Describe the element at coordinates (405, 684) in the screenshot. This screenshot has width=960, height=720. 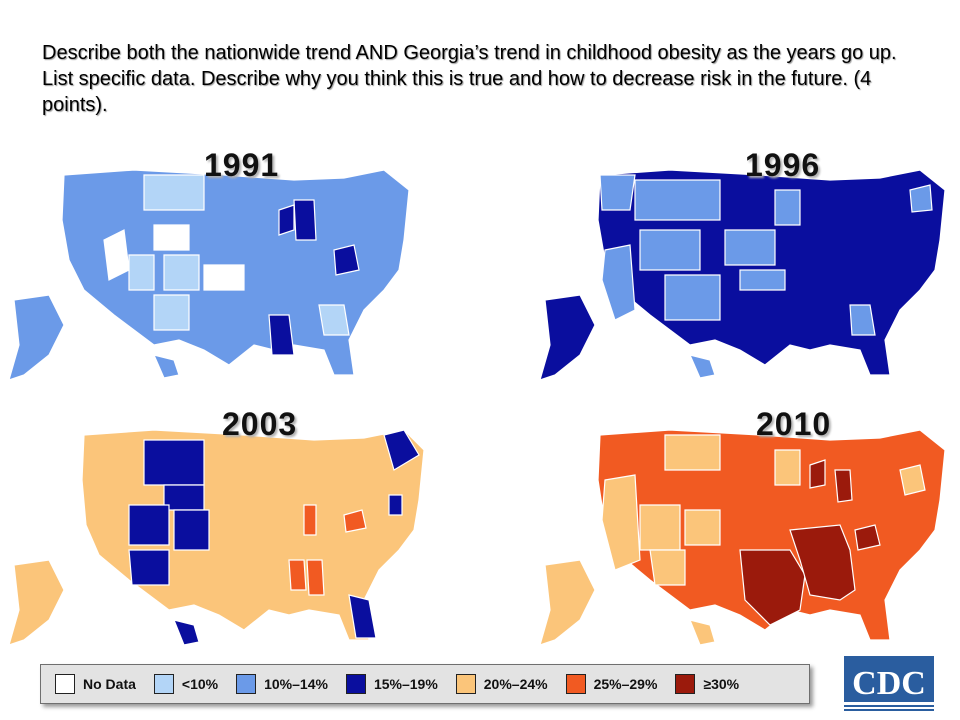
I see `legend-label: 15%–19%` at that location.